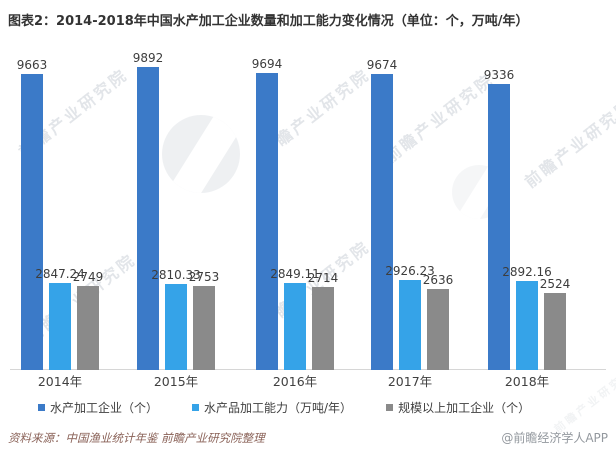 The height and width of the screenshot is (452, 616). Describe the element at coordinates (176, 275) in the screenshot. I see `value-label: 2810.33` at that location.